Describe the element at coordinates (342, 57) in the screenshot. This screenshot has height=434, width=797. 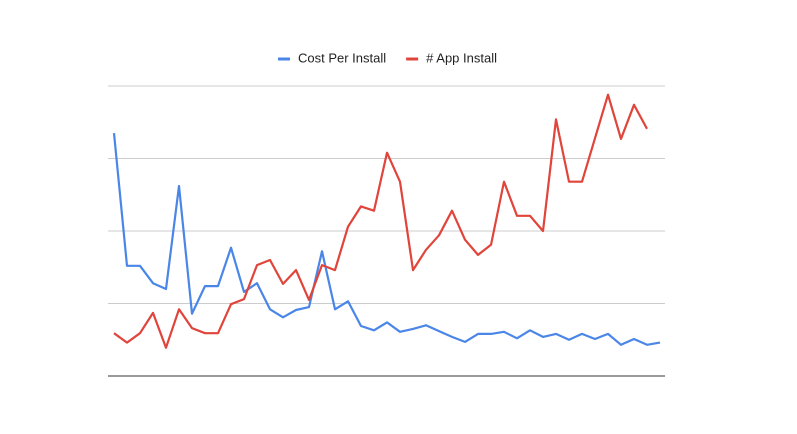
I see `legend-label: Cost Per Install` at that location.